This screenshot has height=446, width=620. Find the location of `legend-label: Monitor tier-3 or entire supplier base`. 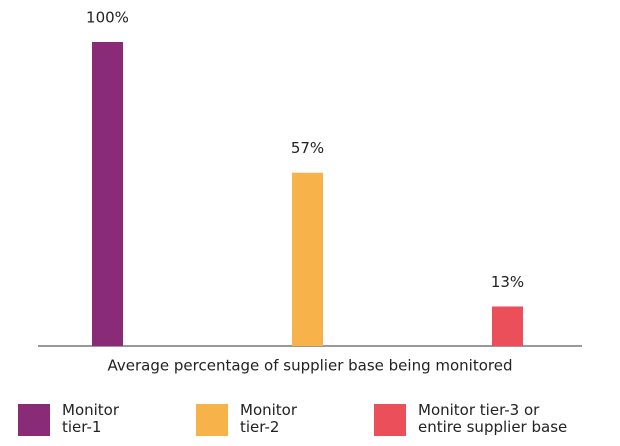

legend-label: Monitor tier-3 or entire supplier base is located at coordinates (493, 418).